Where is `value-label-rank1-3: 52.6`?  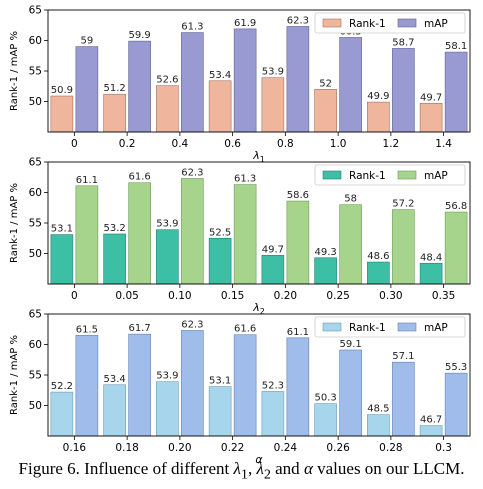
value-label-rank1-3: 52.6 is located at coordinates (167, 80).